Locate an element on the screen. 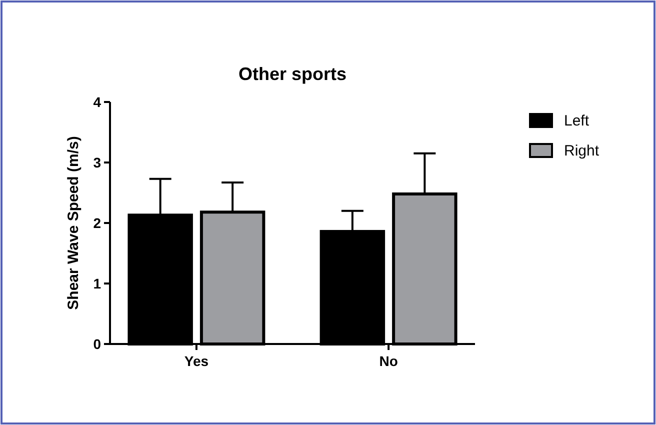 Image resolution: width=656 pixels, height=425 pixels. chart-title: Other sports is located at coordinates (292, 74).